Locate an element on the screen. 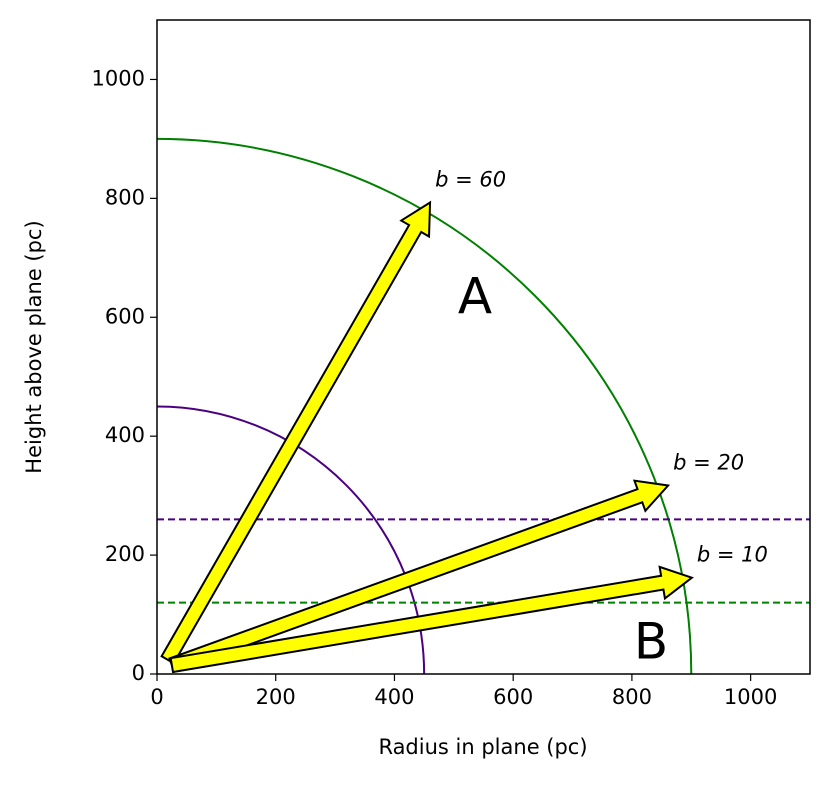 The image size is (831, 785). arrow-label: b = 60 is located at coordinates (470, 180).